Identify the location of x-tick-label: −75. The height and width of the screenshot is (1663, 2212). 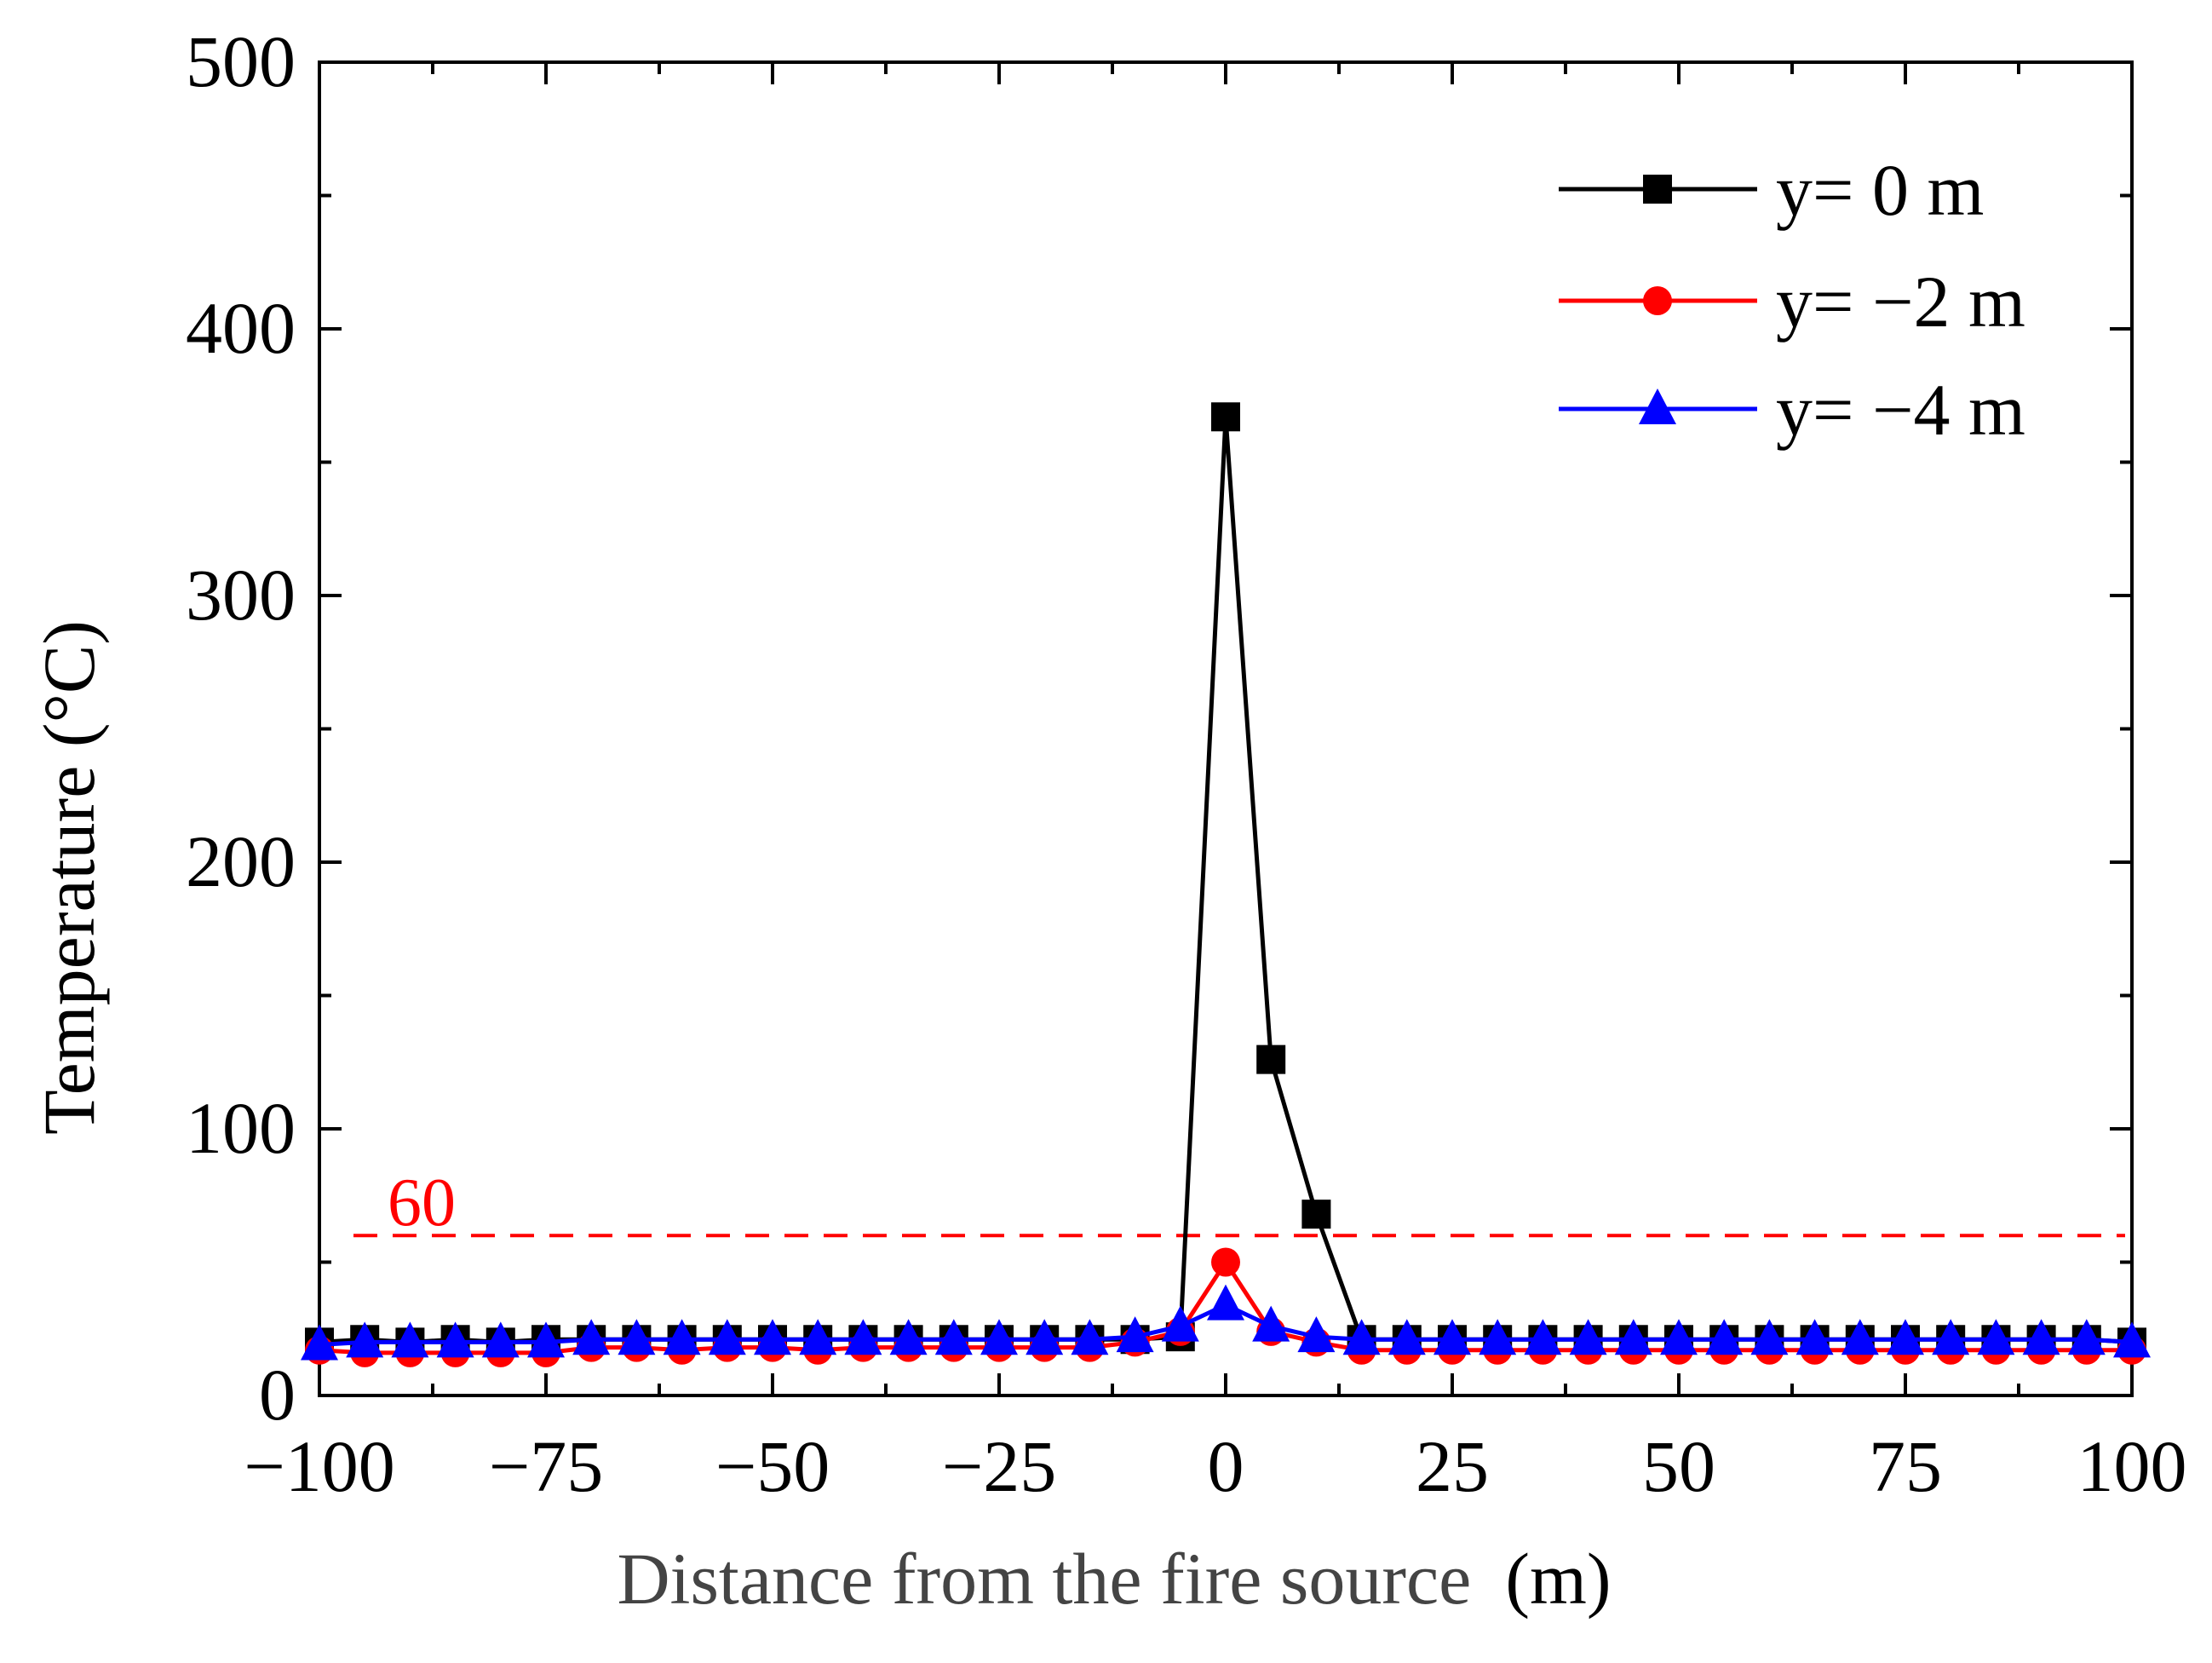
(546, 1466).